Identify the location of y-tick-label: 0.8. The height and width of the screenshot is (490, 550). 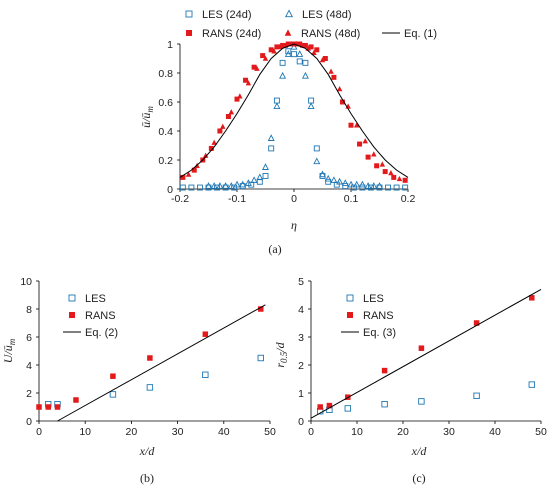
(165, 74).